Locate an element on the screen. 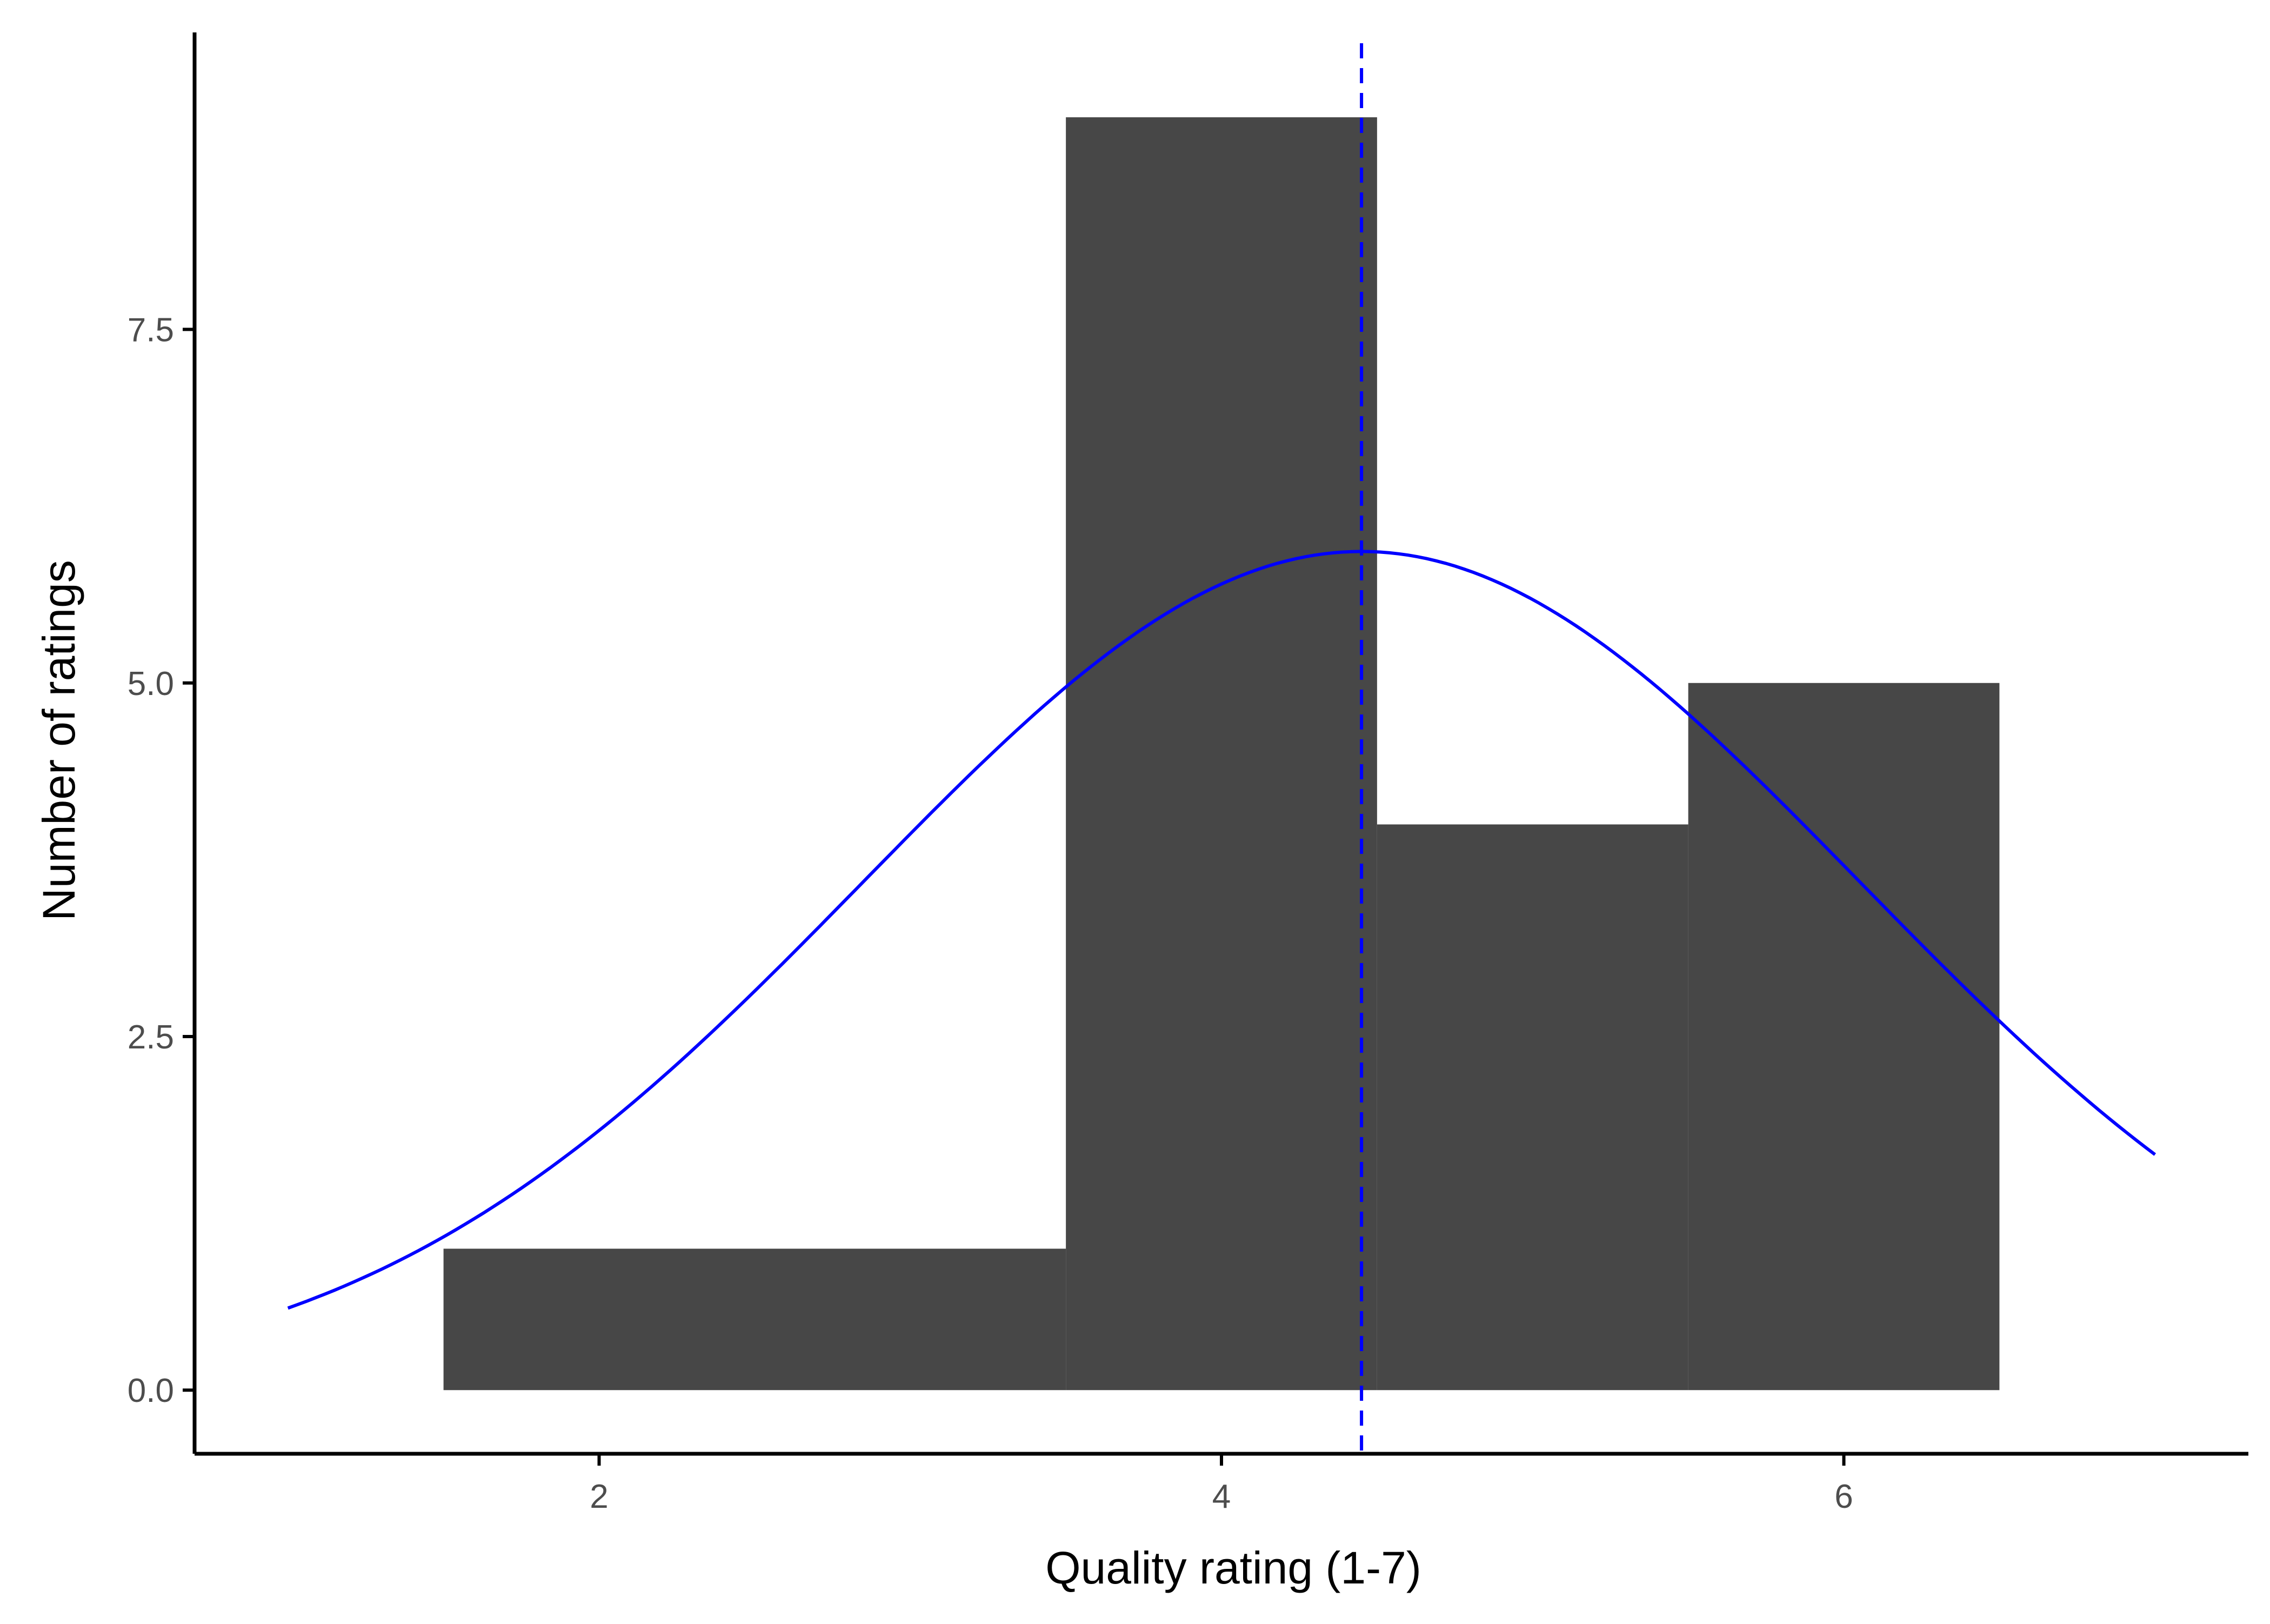 The image size is (2270, 1624). y-tick-label: 5.0 is located at coordinates (151, 684).